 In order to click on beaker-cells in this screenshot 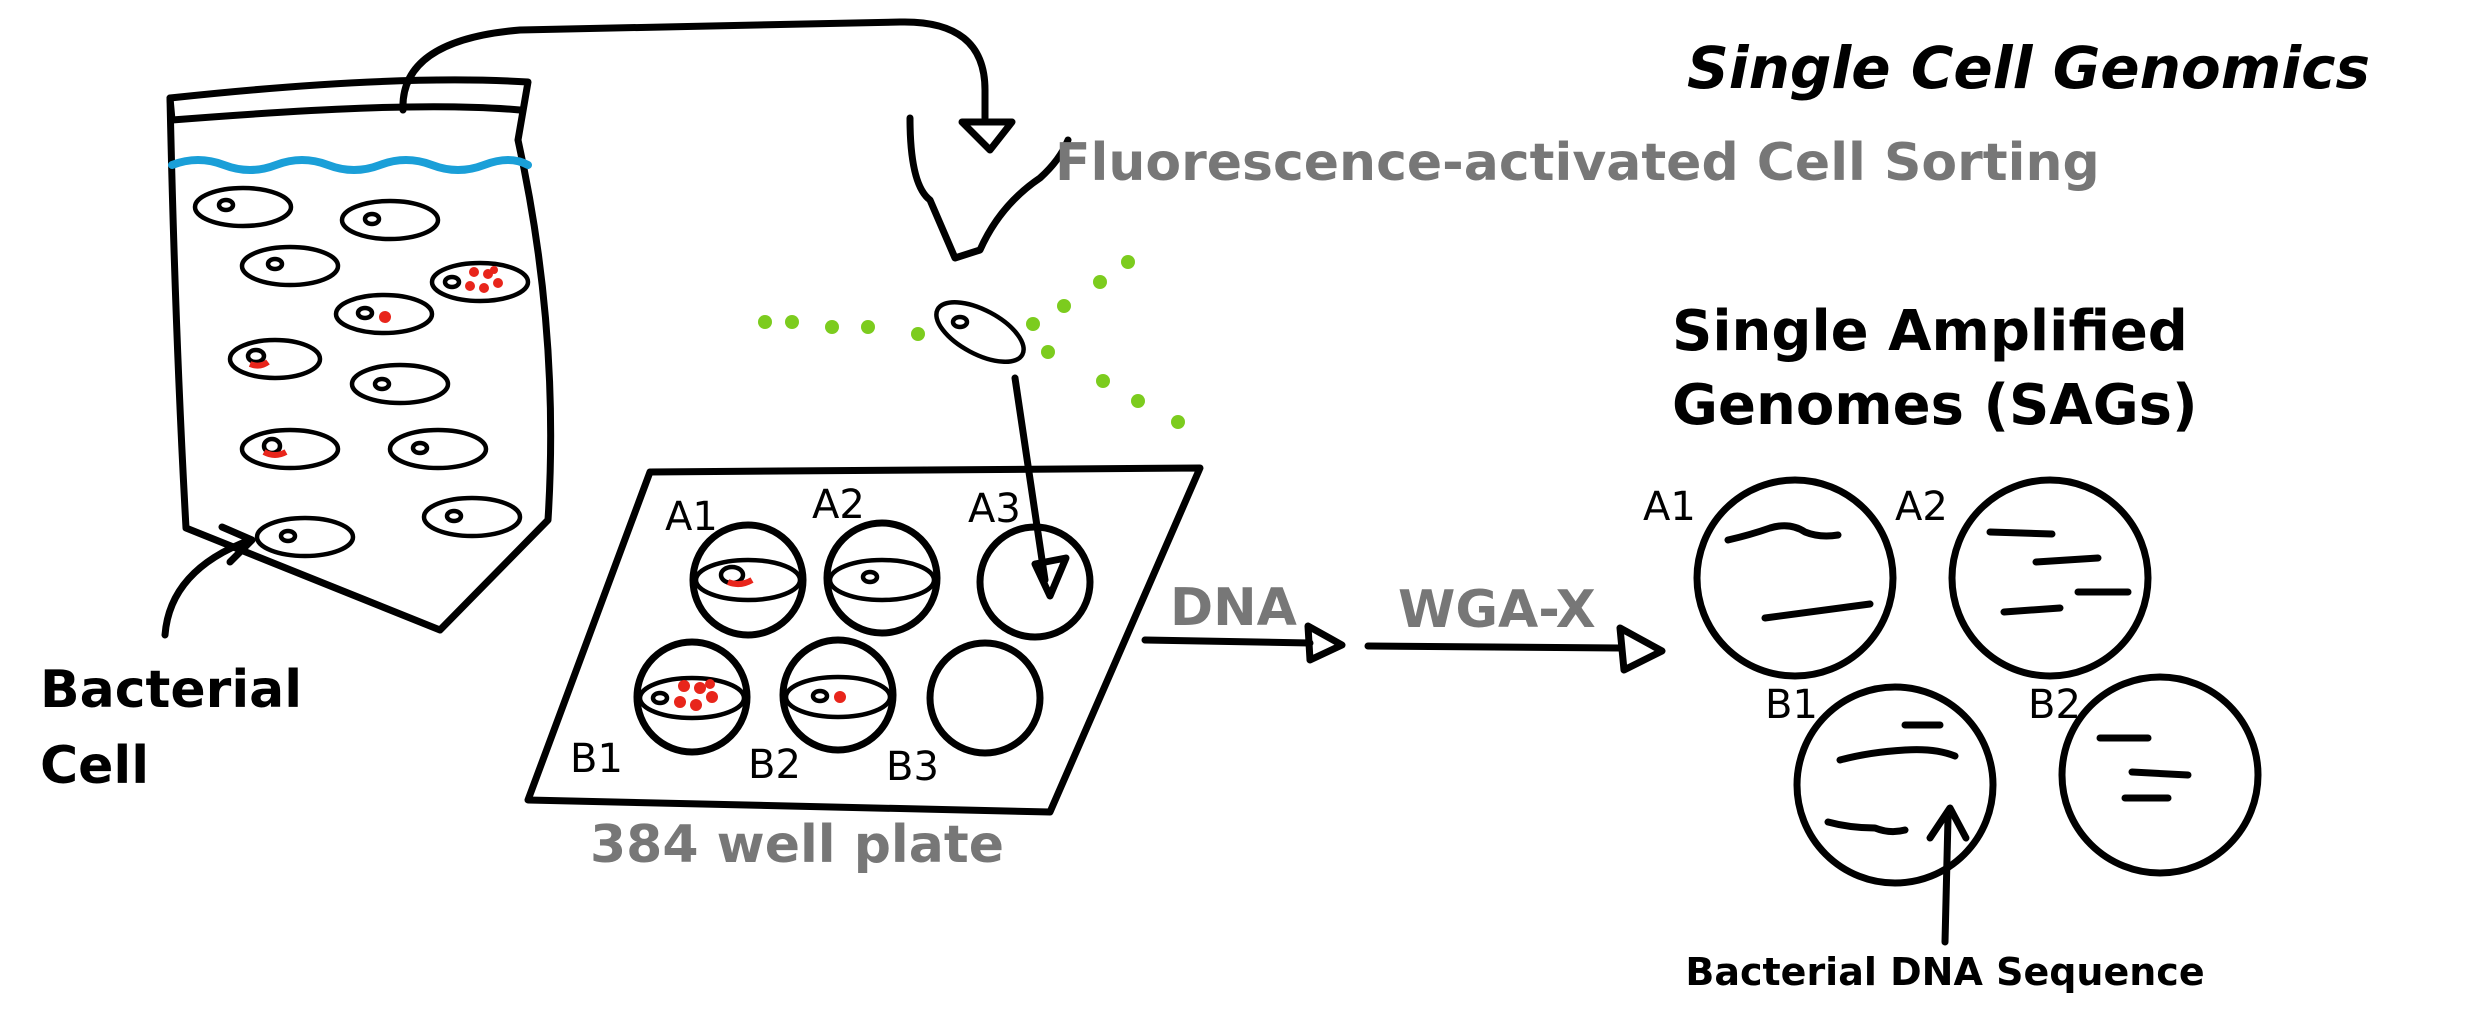, I will do `click(361, 372)`.